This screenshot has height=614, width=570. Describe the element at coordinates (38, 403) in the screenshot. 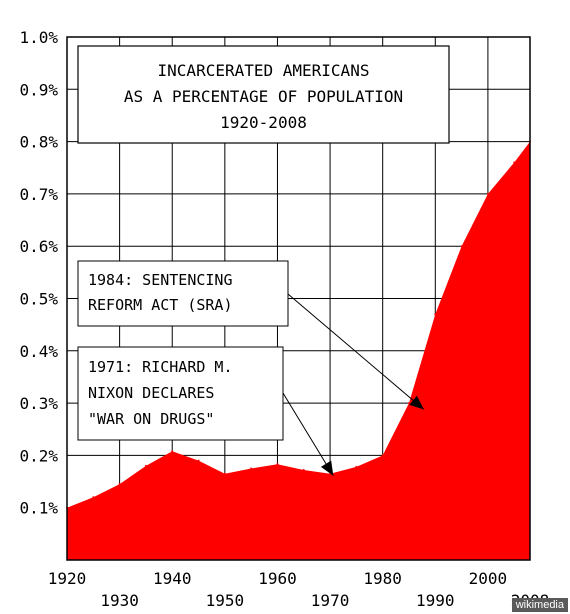

I see `y-tick-label: 0.3%` at that location.